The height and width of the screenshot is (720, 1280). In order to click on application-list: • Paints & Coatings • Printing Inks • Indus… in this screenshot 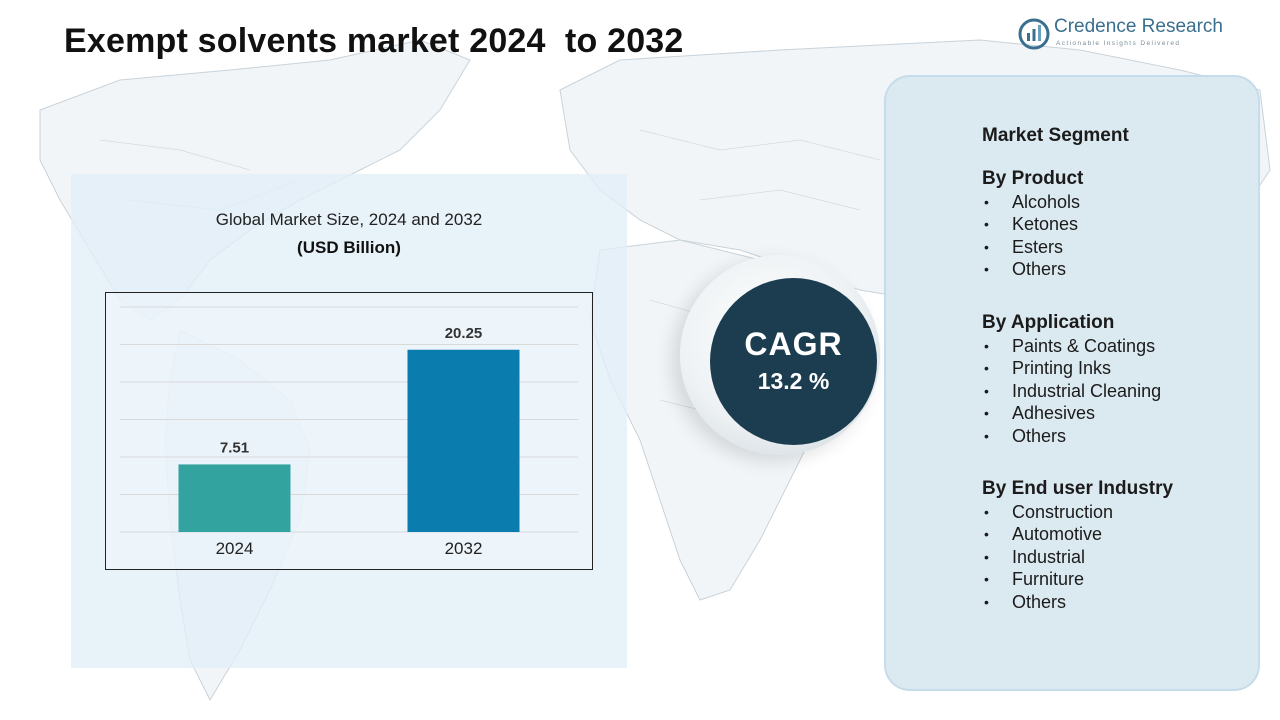, I will do `click(1071, 391)`.